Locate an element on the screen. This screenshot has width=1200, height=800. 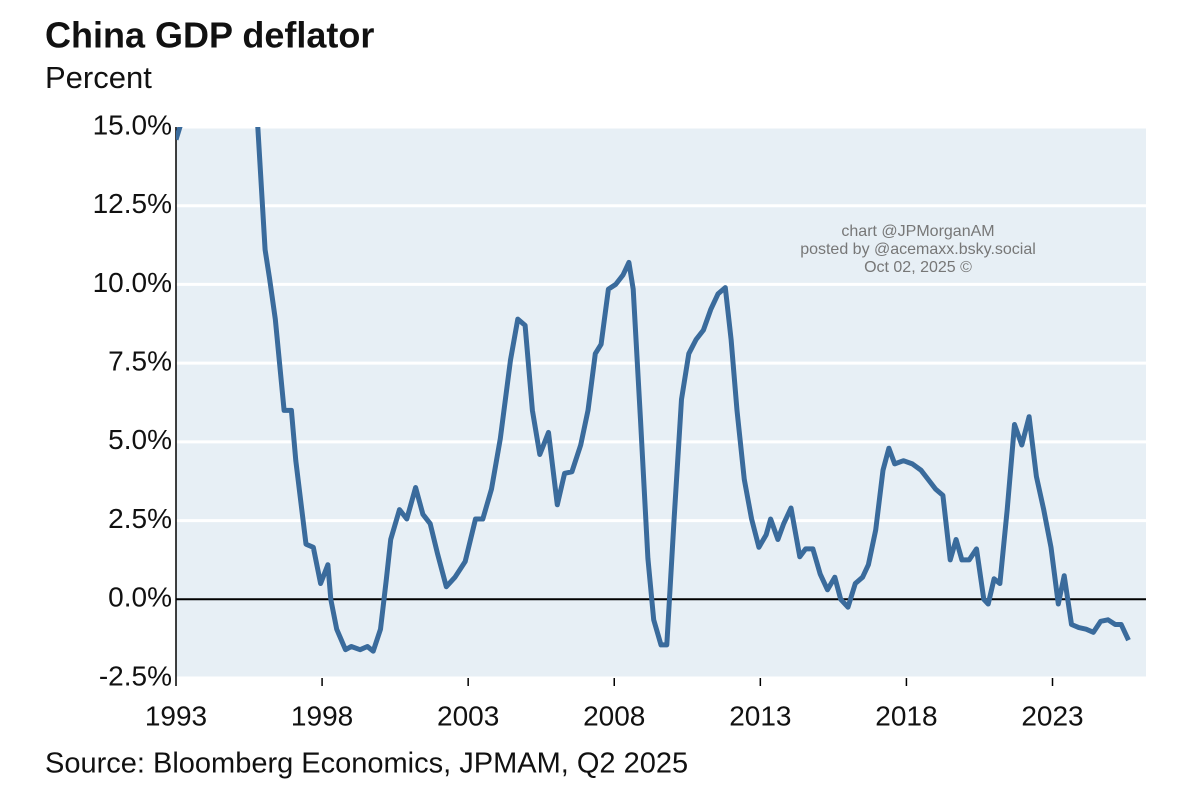
x-tick-label: 2008 is located at coordinates (614, 715).